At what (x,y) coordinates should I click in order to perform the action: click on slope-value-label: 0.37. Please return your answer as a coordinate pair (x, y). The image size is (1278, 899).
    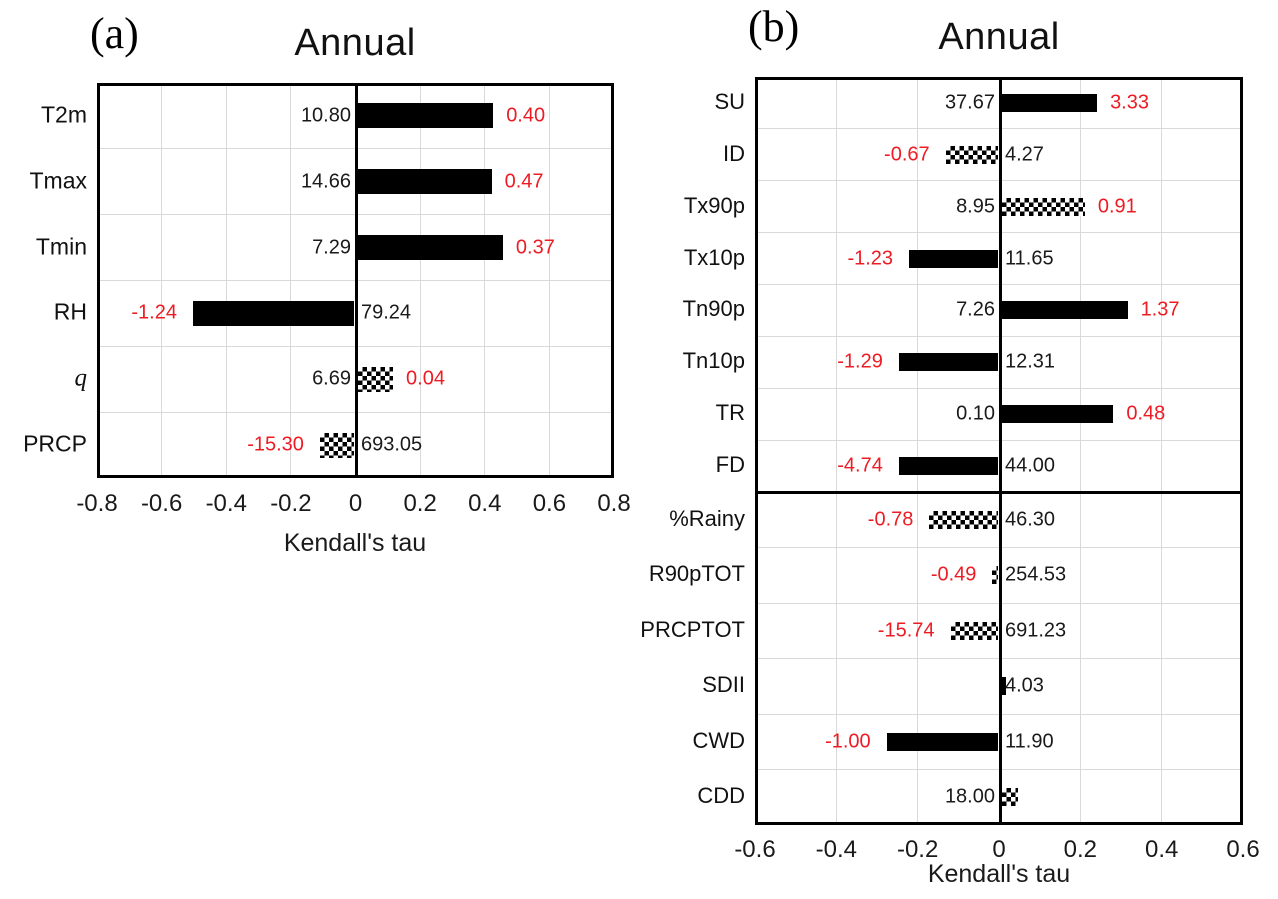
    Looking at the image, I should click on (535, 247).